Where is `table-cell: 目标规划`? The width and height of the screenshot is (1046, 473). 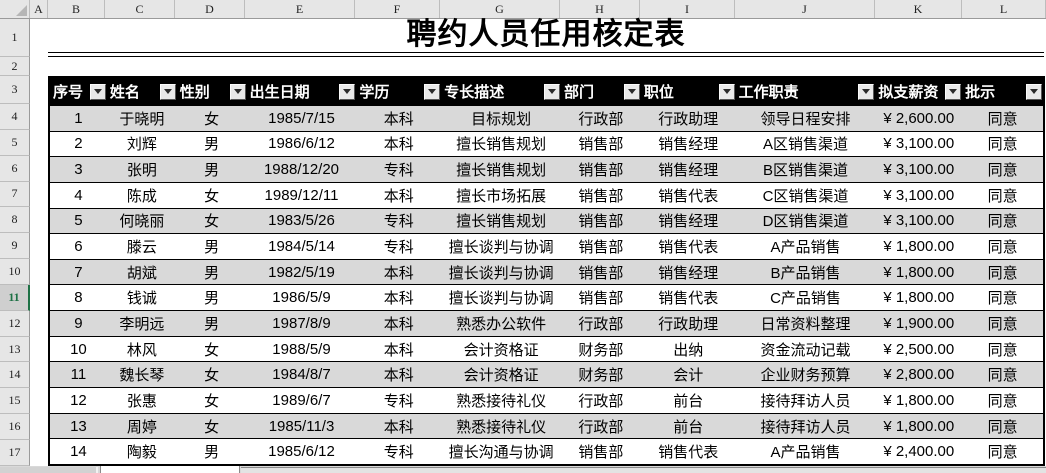 table-cell: 目标规划 is located at coordinates (501, 119).